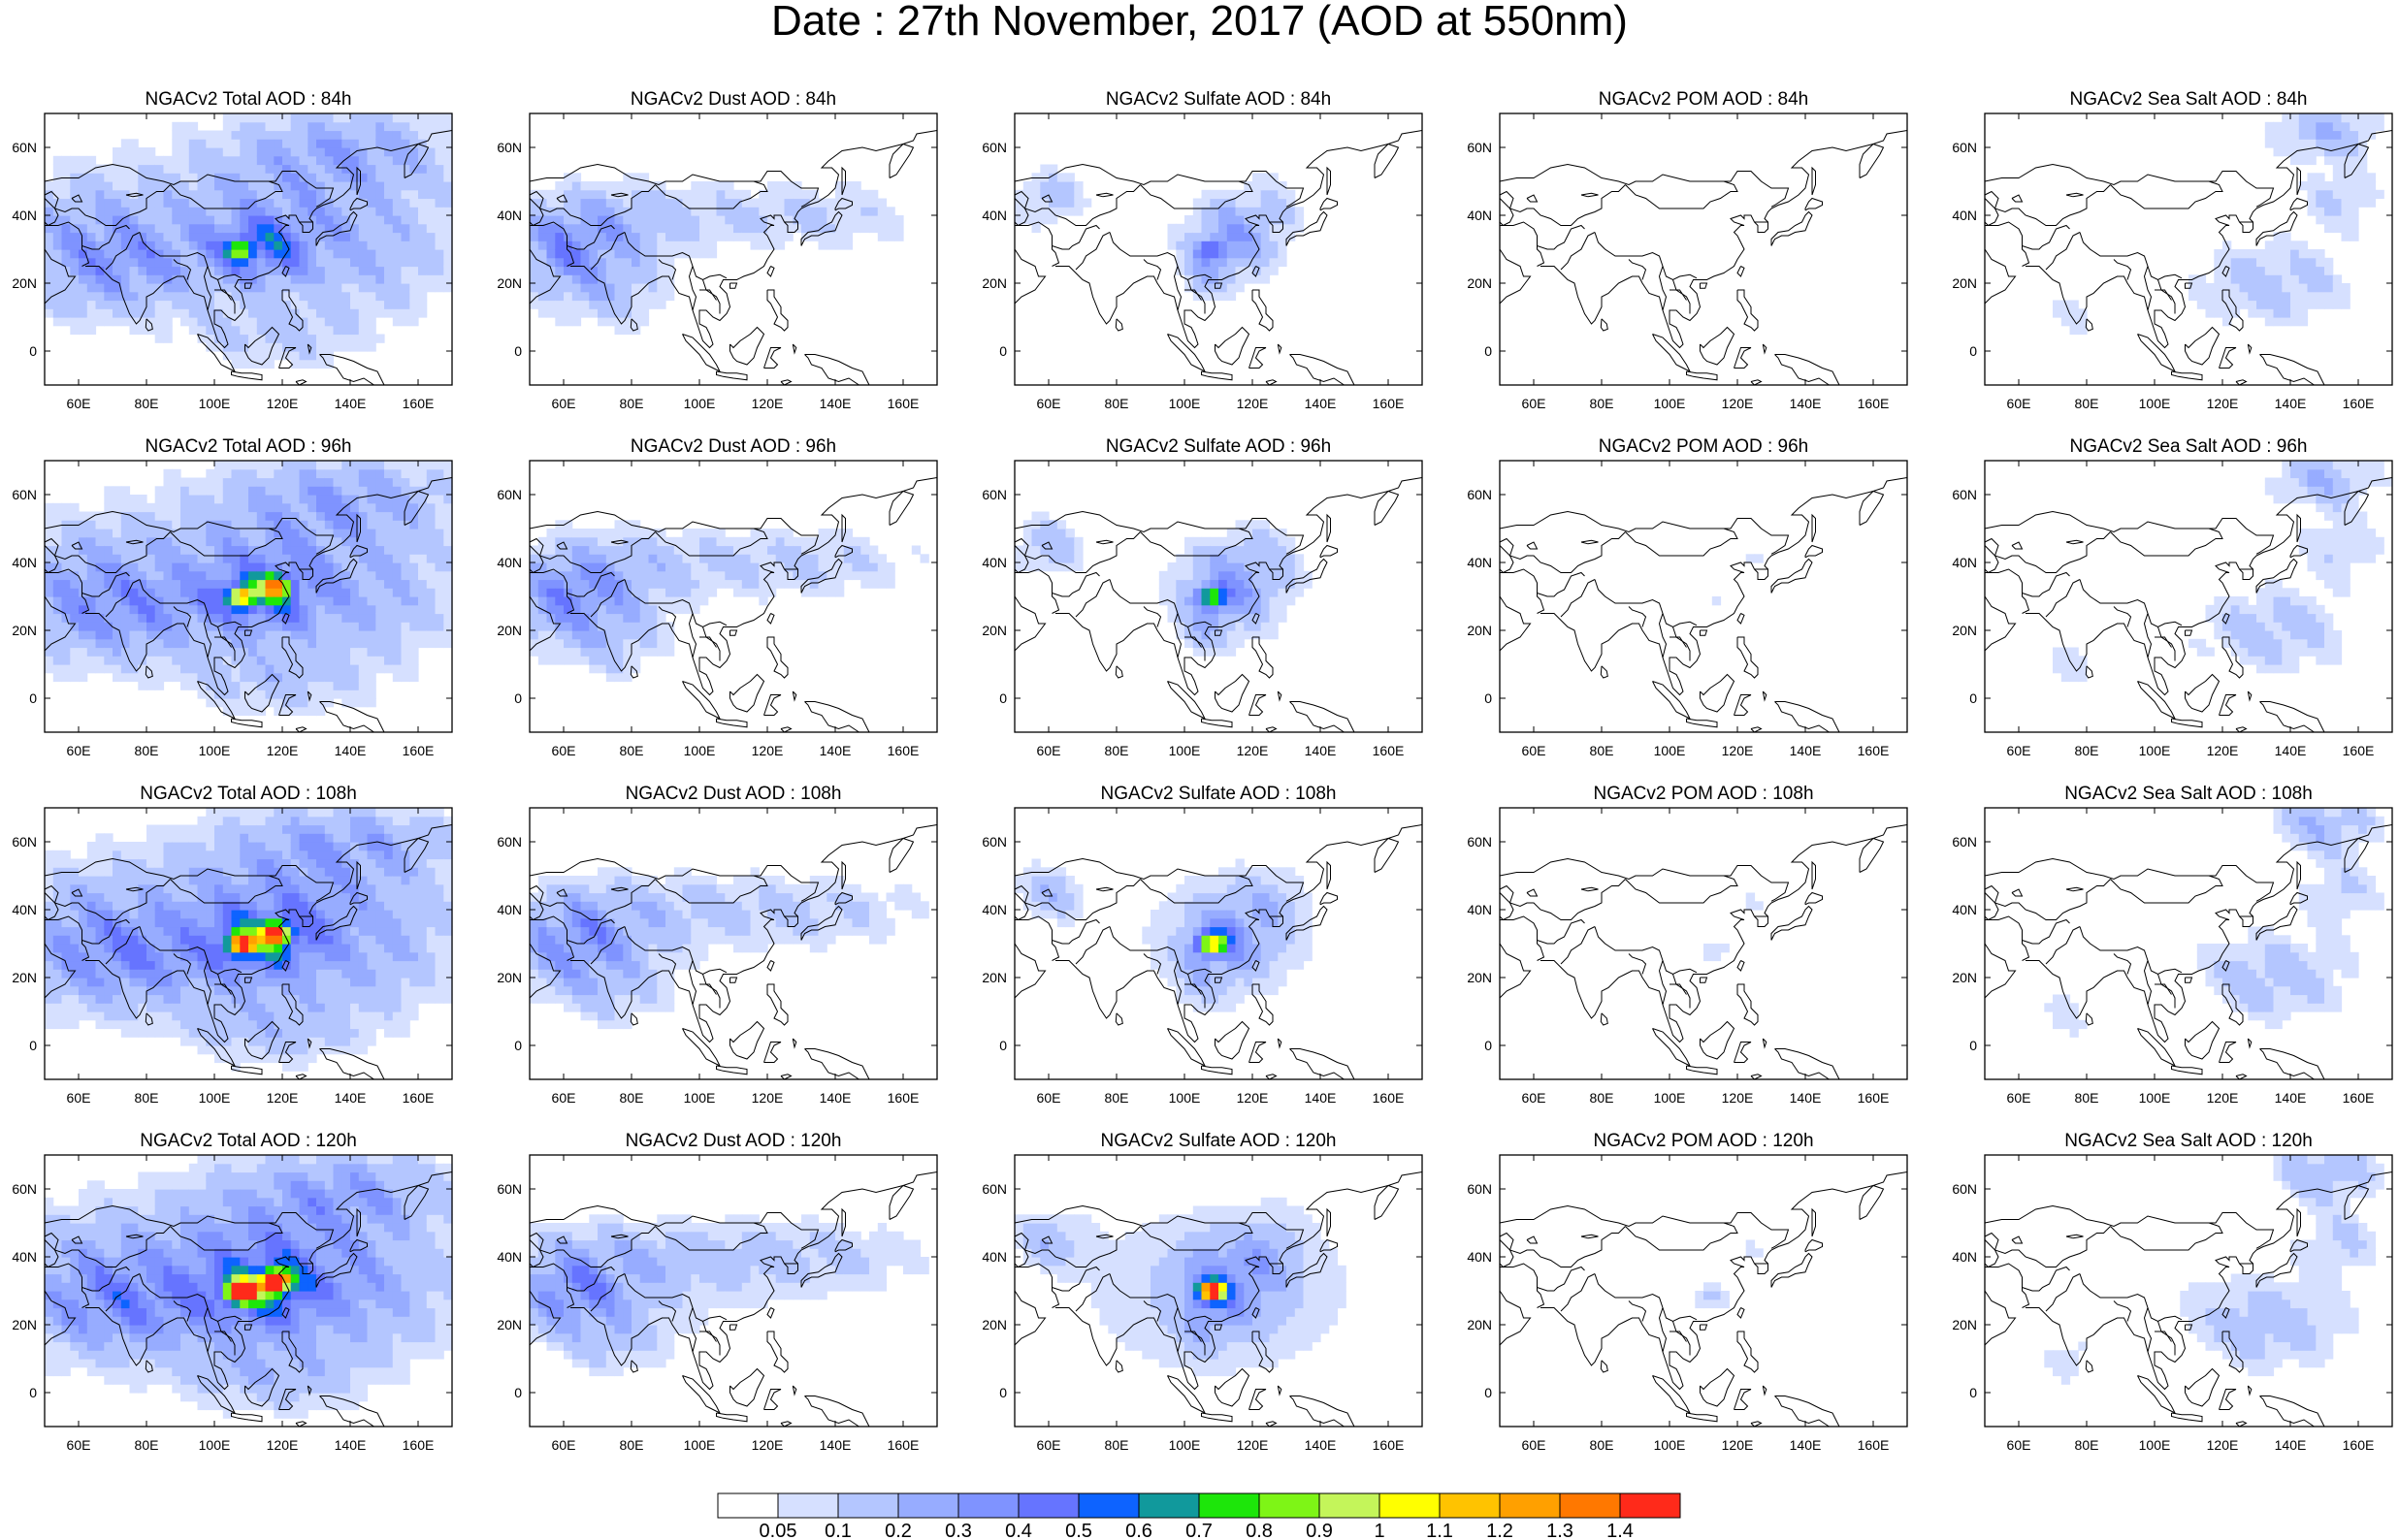 The height and width of the screenshot is (1540, 2399). Describe the element at coordinates (1019, 1530) in the screenshot. I see `colorbar-label: 0.4` at that location.